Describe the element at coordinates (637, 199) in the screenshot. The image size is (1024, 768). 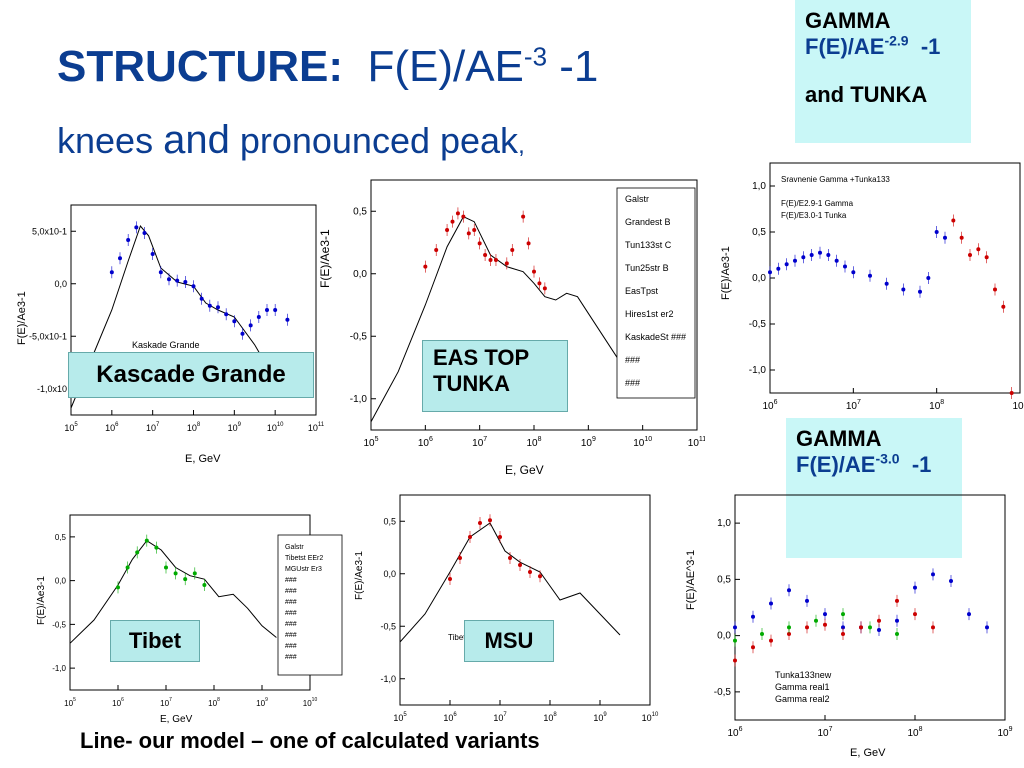
I see `legend-entry: Galstr` at that location.